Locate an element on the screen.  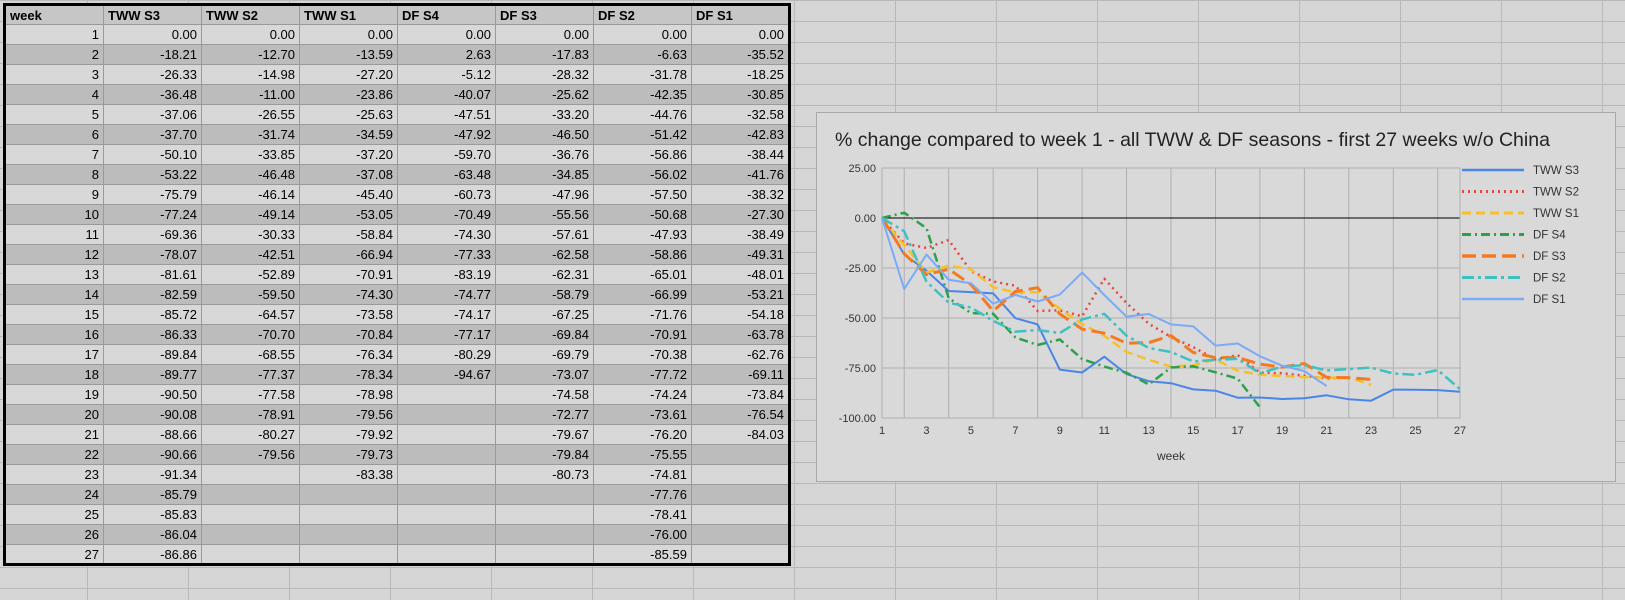
week-cell: 6 is located at coordinates (54, 134).